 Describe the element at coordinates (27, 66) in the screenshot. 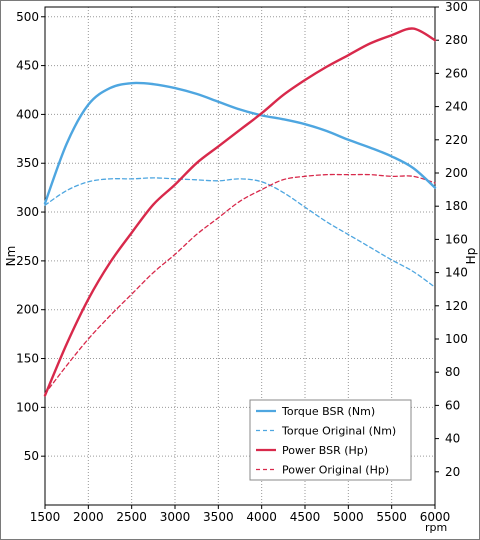

I see `y-left-tick-label: 450` at that location.